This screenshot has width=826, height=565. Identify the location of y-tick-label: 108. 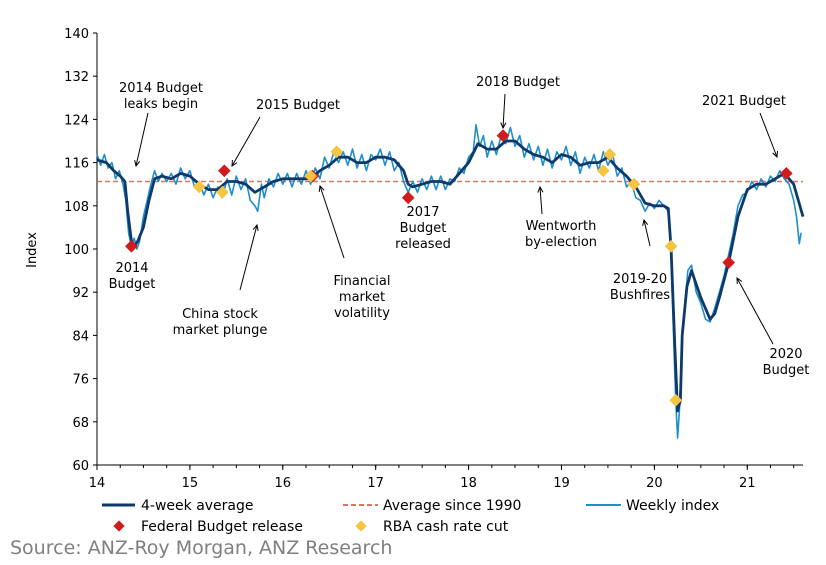
(76, 207).